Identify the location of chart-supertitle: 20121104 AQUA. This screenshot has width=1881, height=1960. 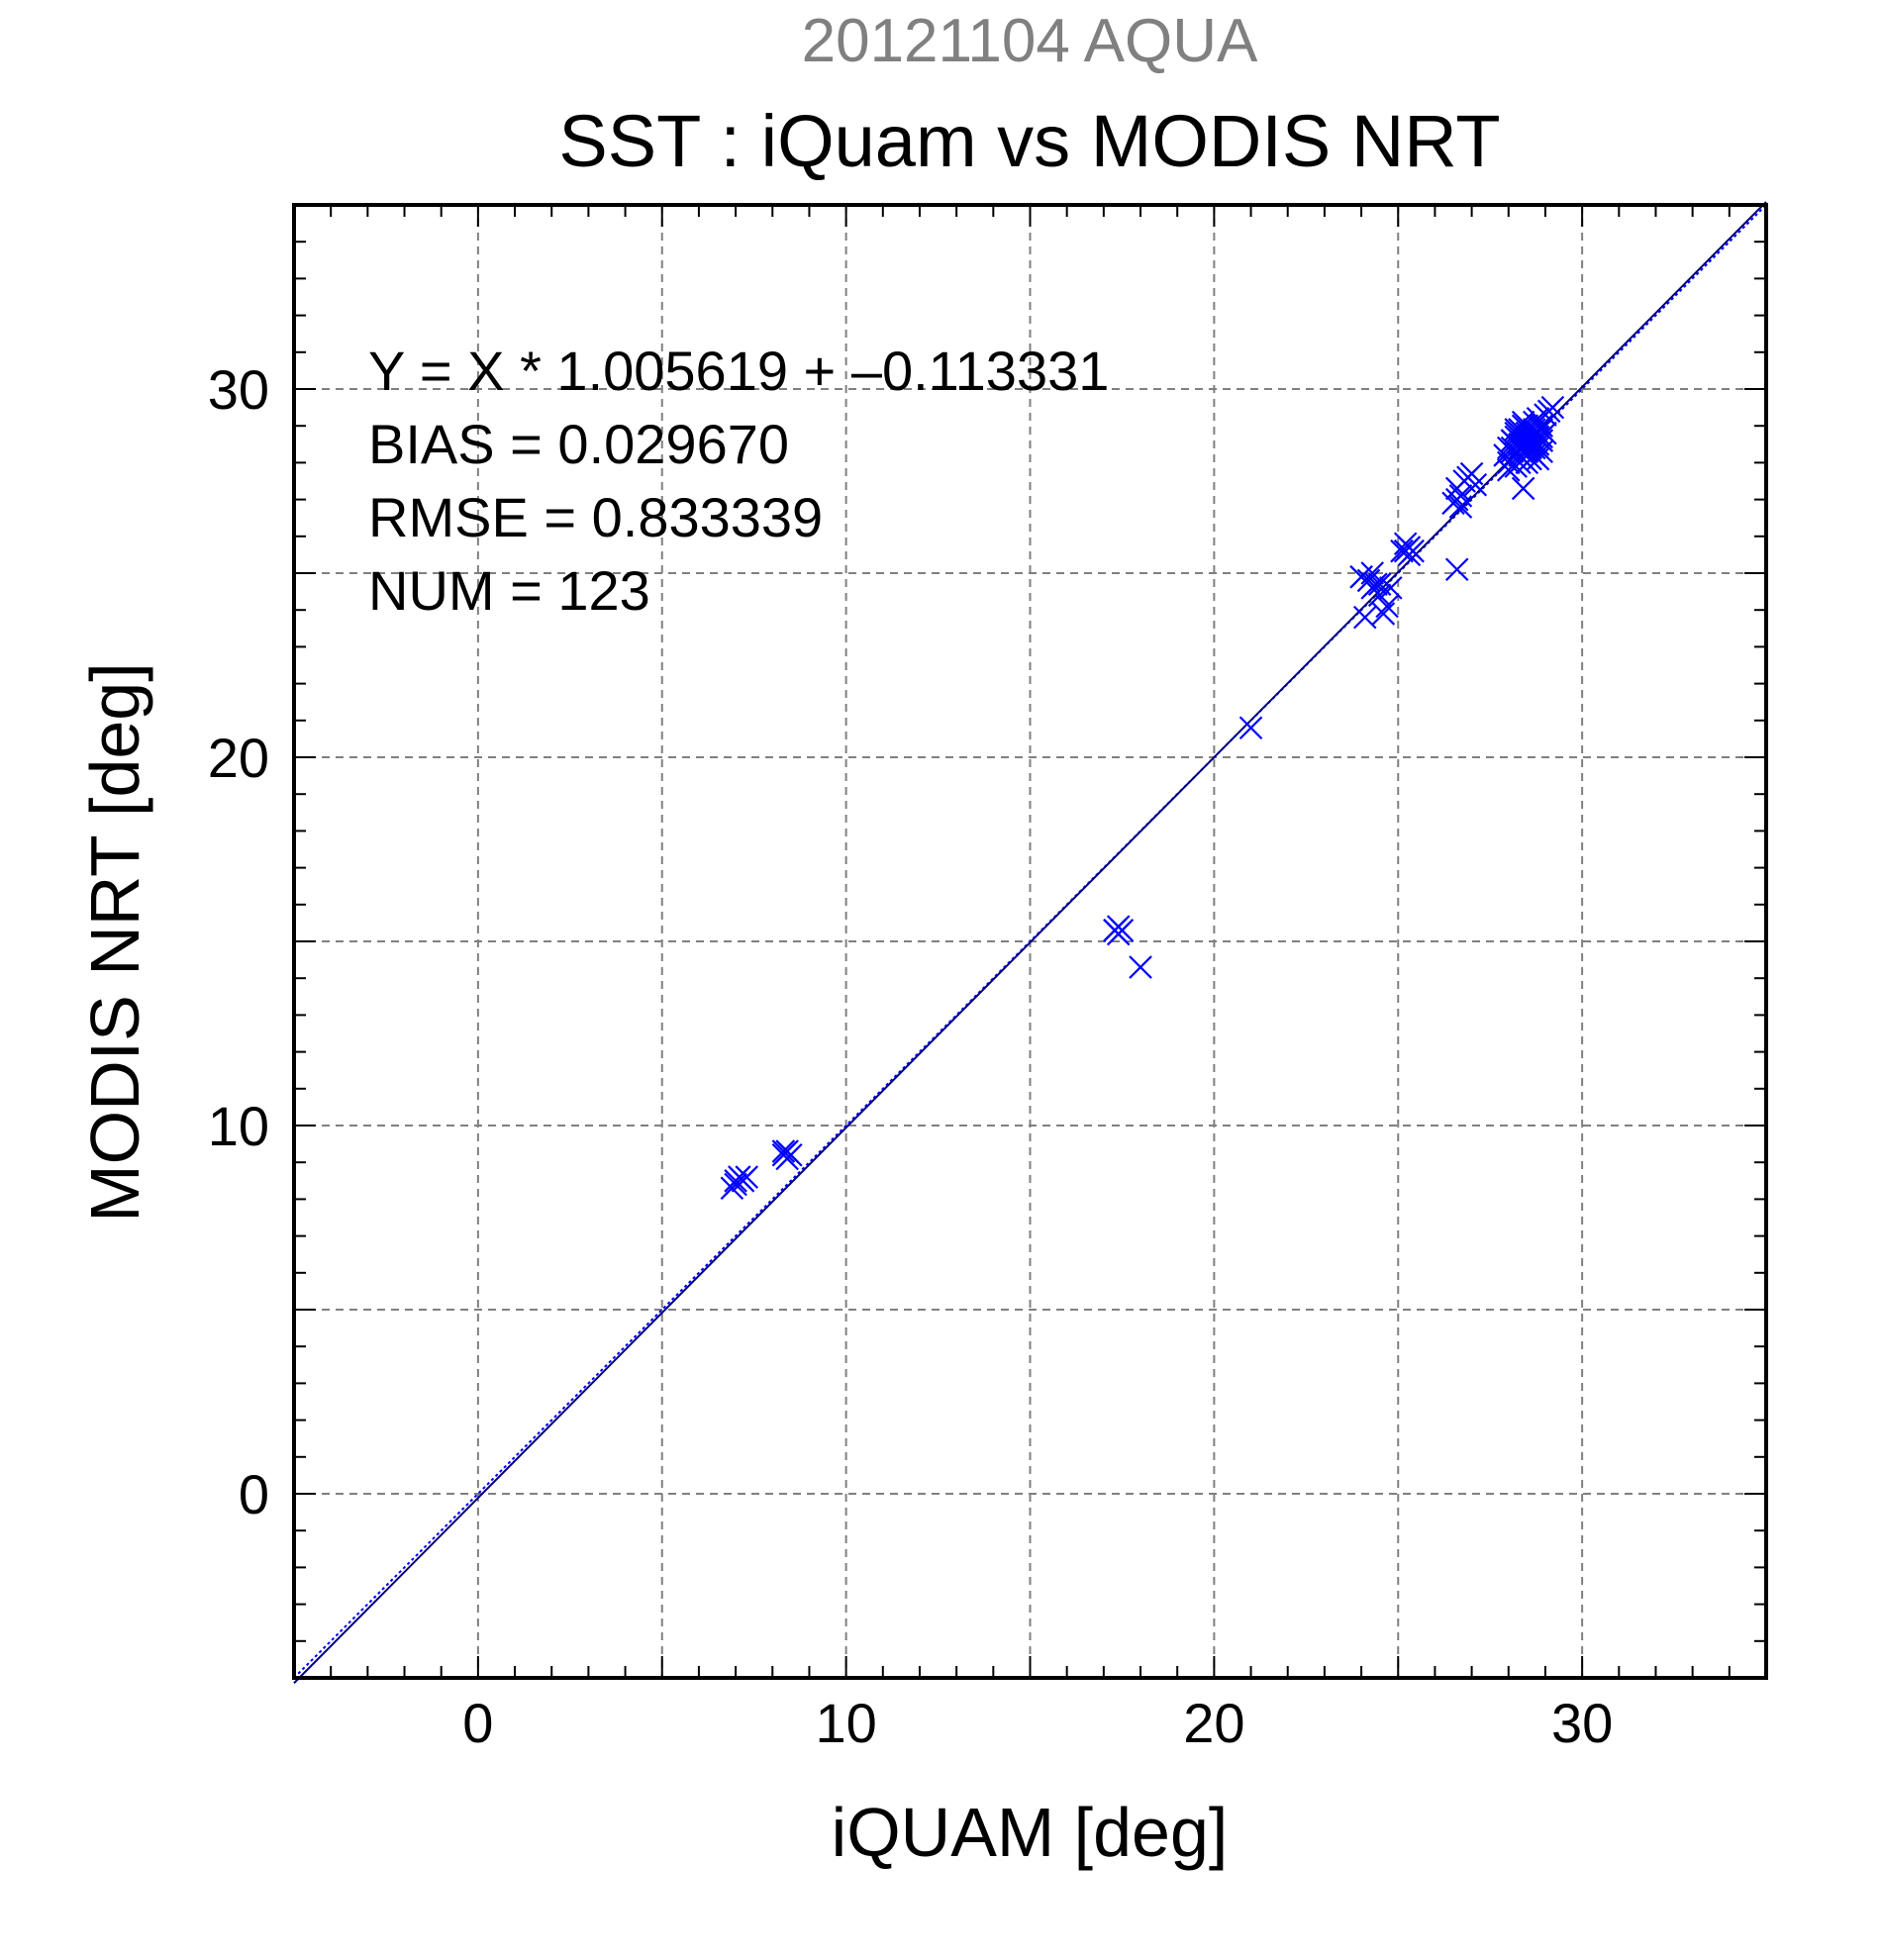
(1030, 41).